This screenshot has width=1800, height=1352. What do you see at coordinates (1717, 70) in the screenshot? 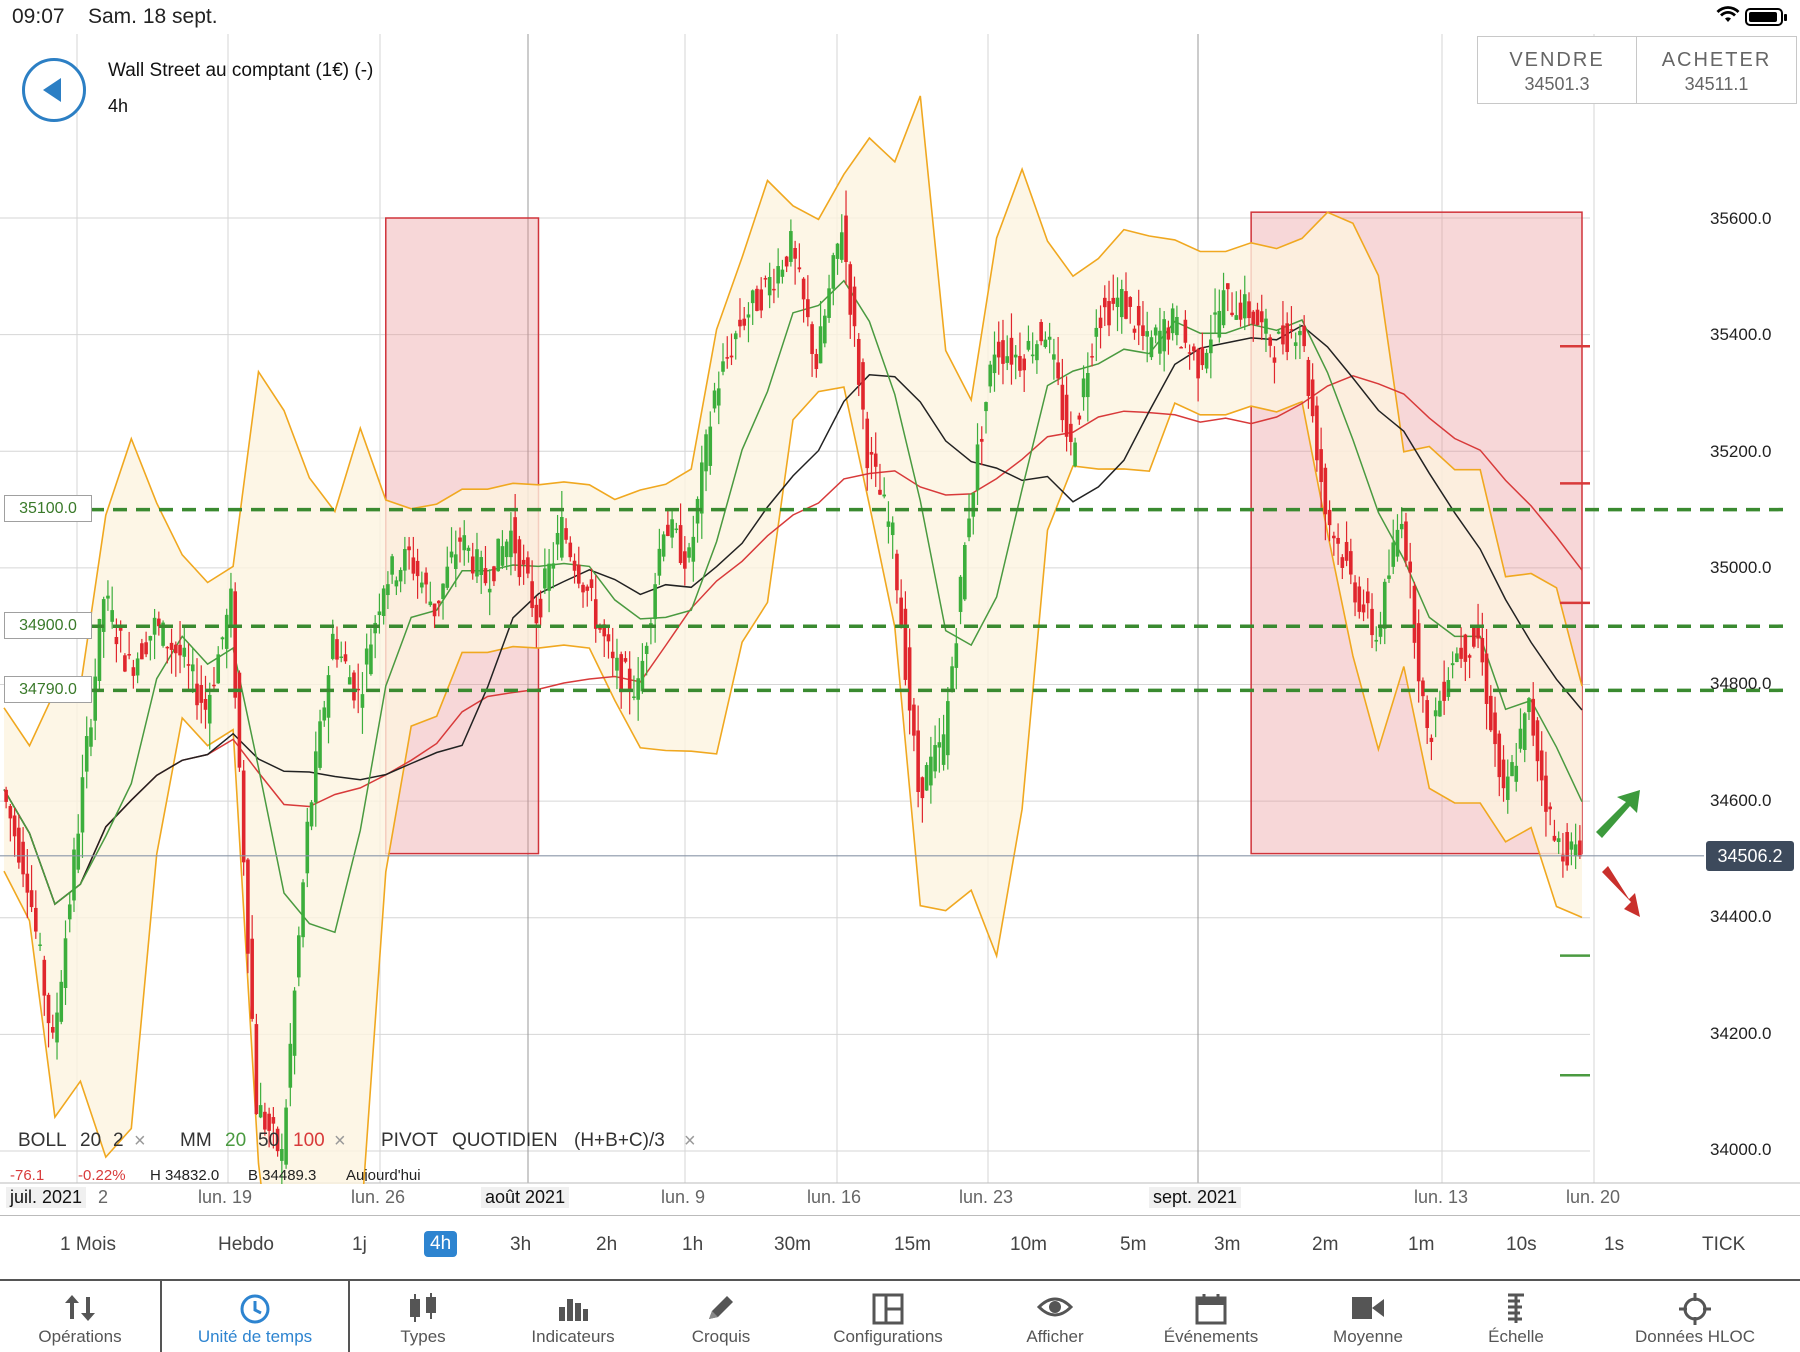
I see `buy-button: ACHETER 34511.1` at bounding box center [1717, 70].